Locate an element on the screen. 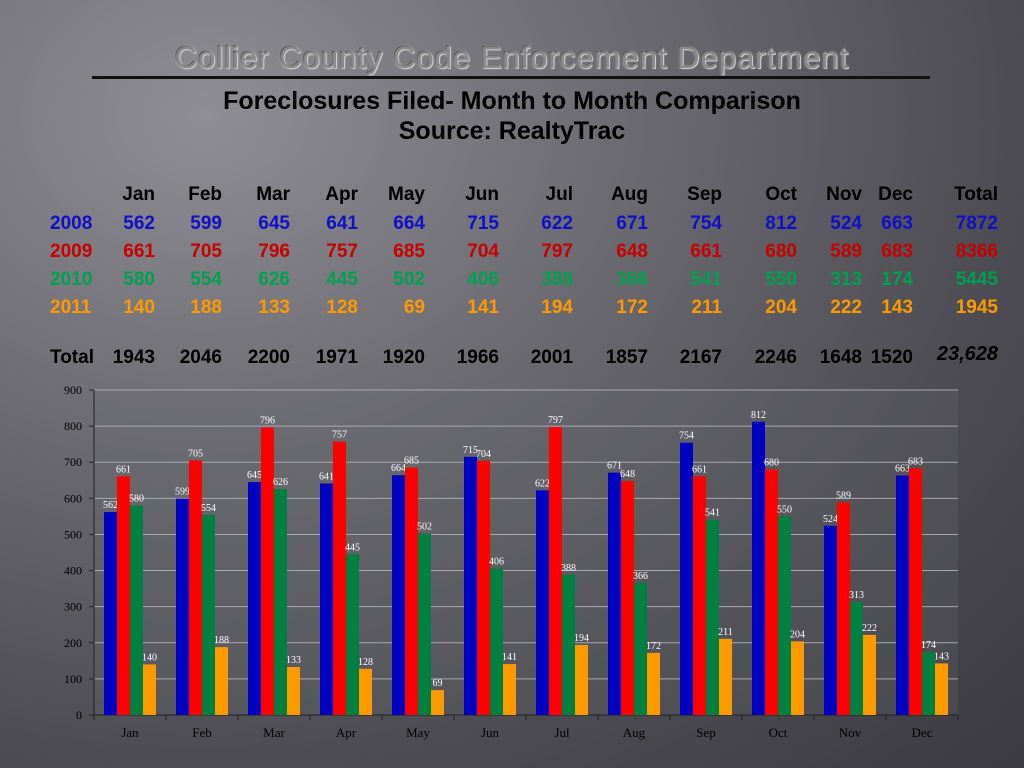 The height and width of the screenshot is (768, 1024). table-cell: 133 is located at coordinates (274, 307).